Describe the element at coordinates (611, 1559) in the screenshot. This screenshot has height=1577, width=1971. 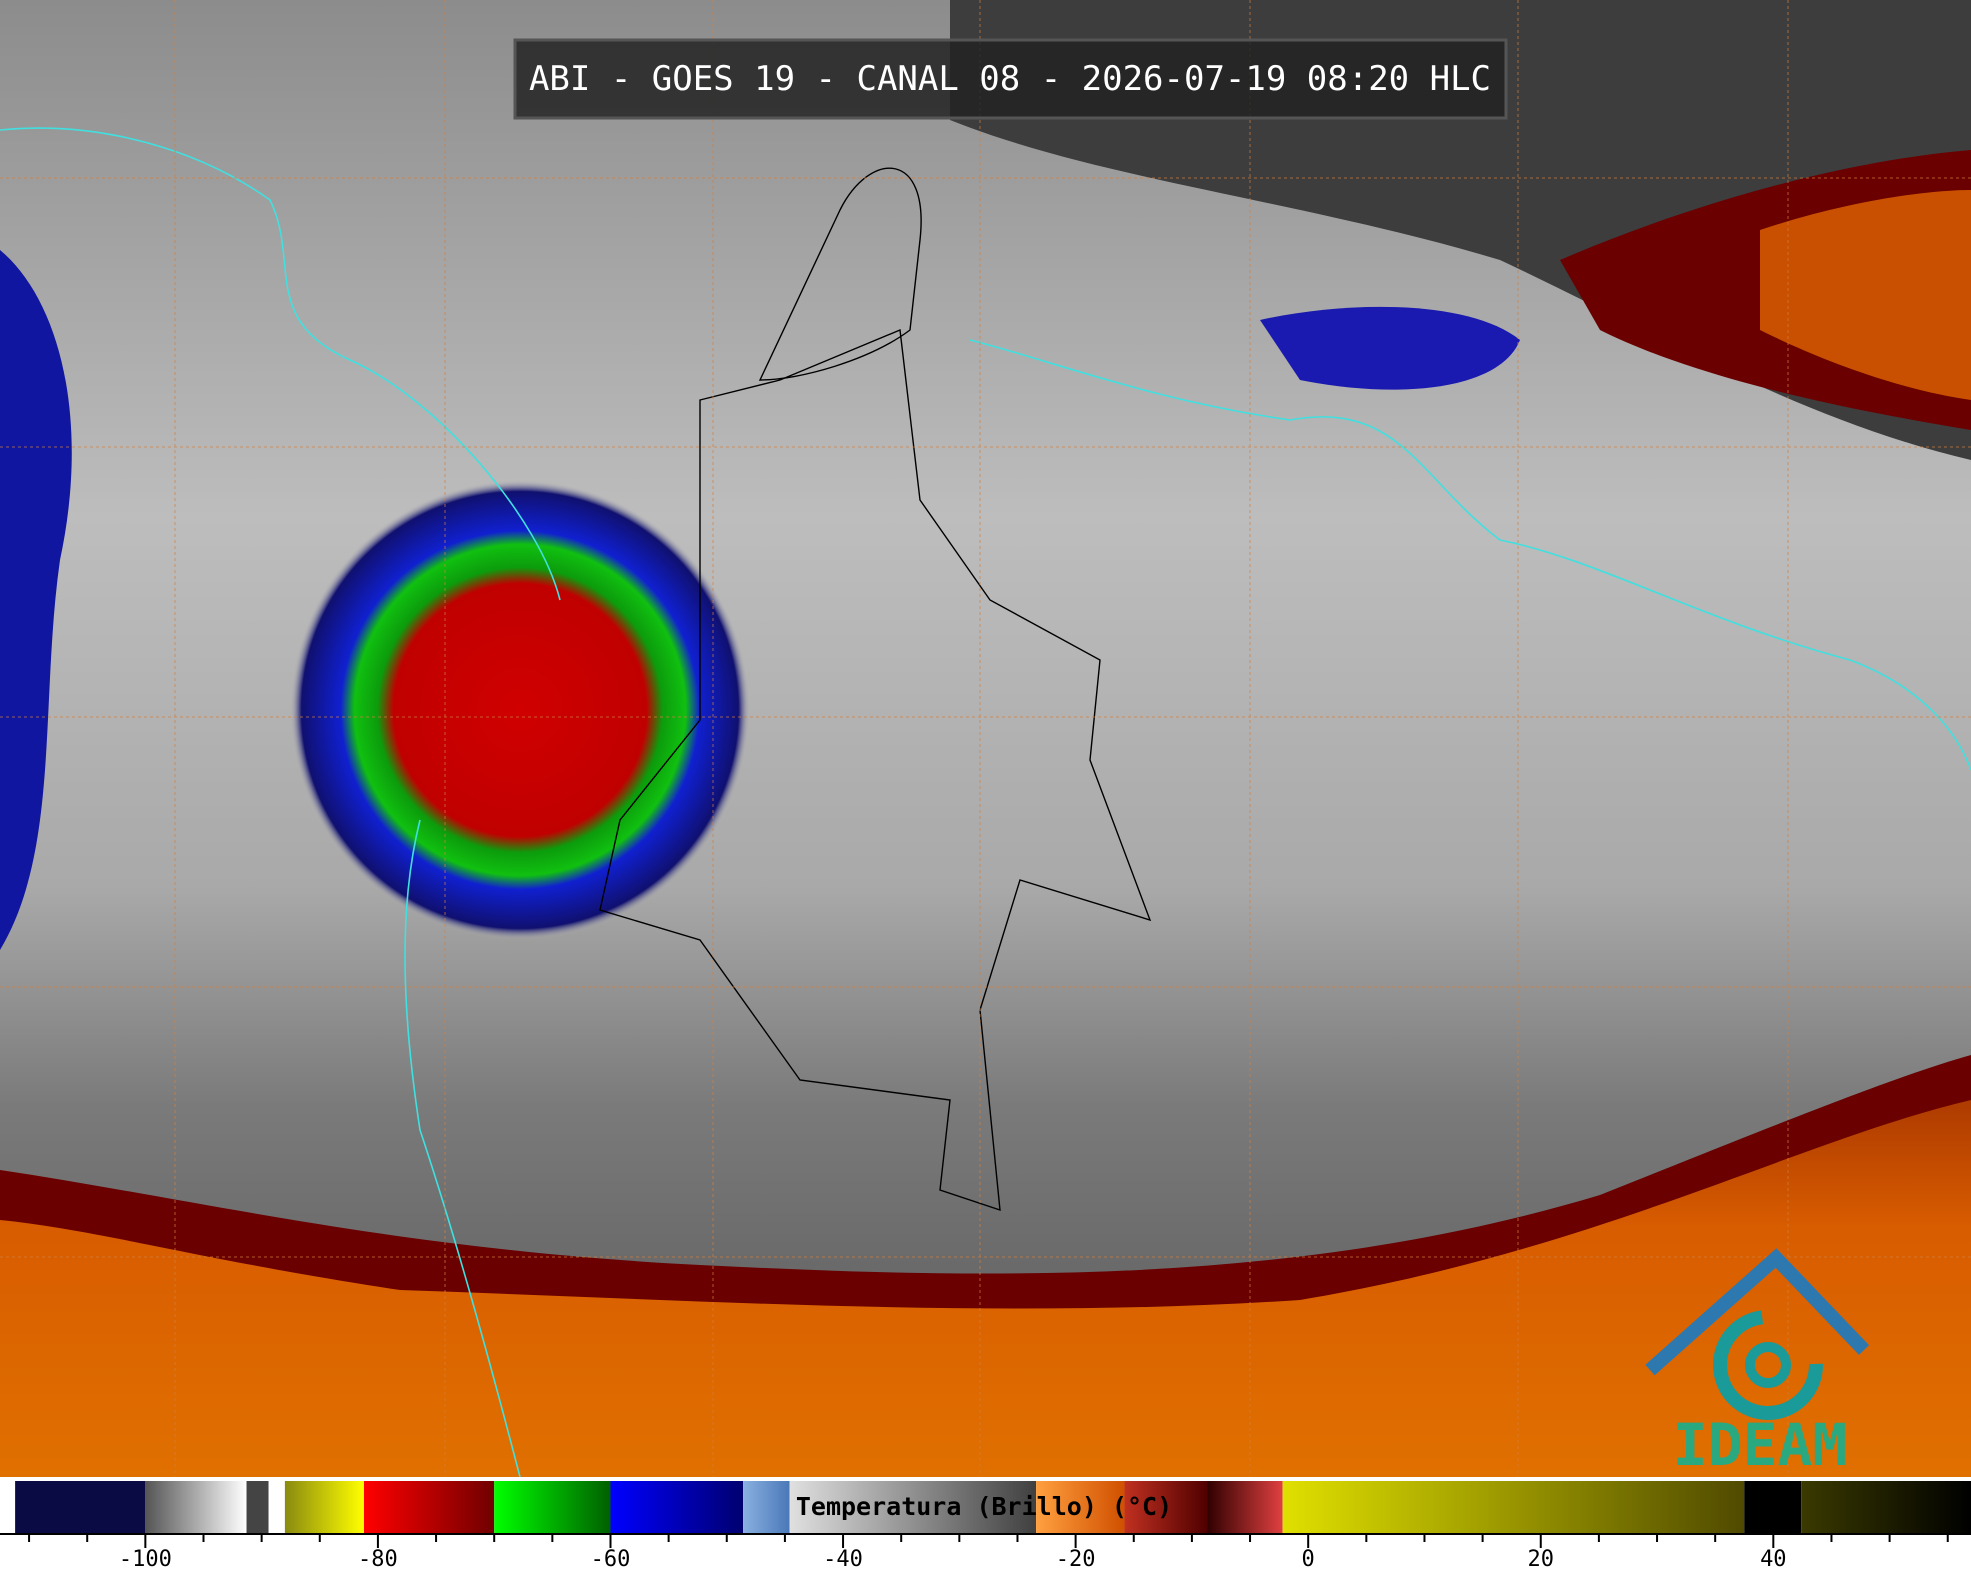
I see `tick-label: -60` at that location.